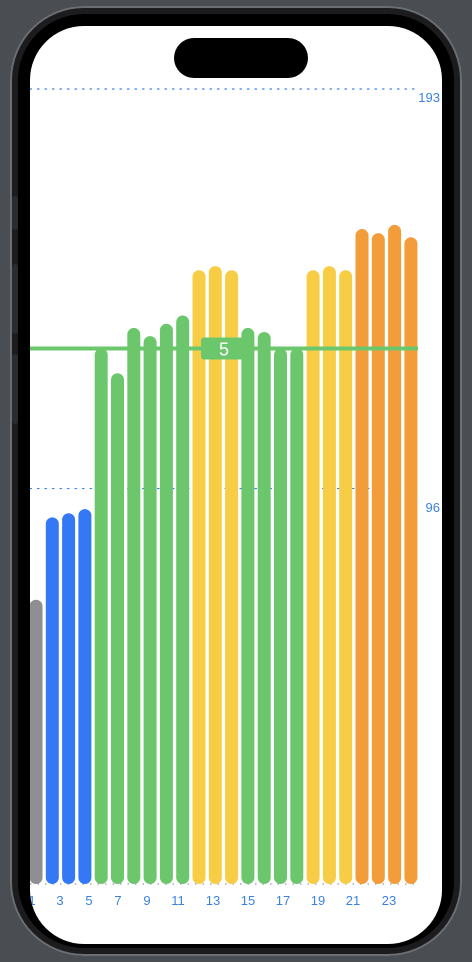  Describe the element at coordinates (318, 900) in the screenshot. I see `x-tick-19: 19` at that location.